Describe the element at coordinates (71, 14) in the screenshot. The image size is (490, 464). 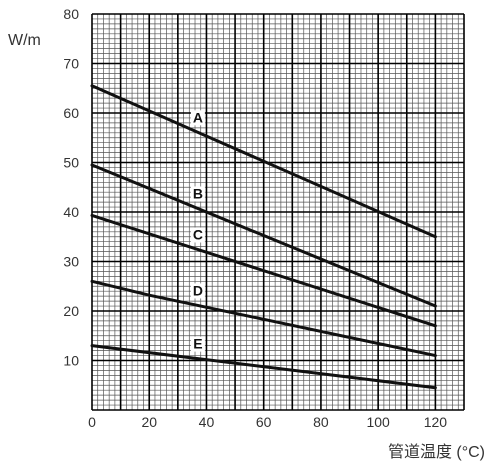
I see `y-tick-label: 80` at that location.